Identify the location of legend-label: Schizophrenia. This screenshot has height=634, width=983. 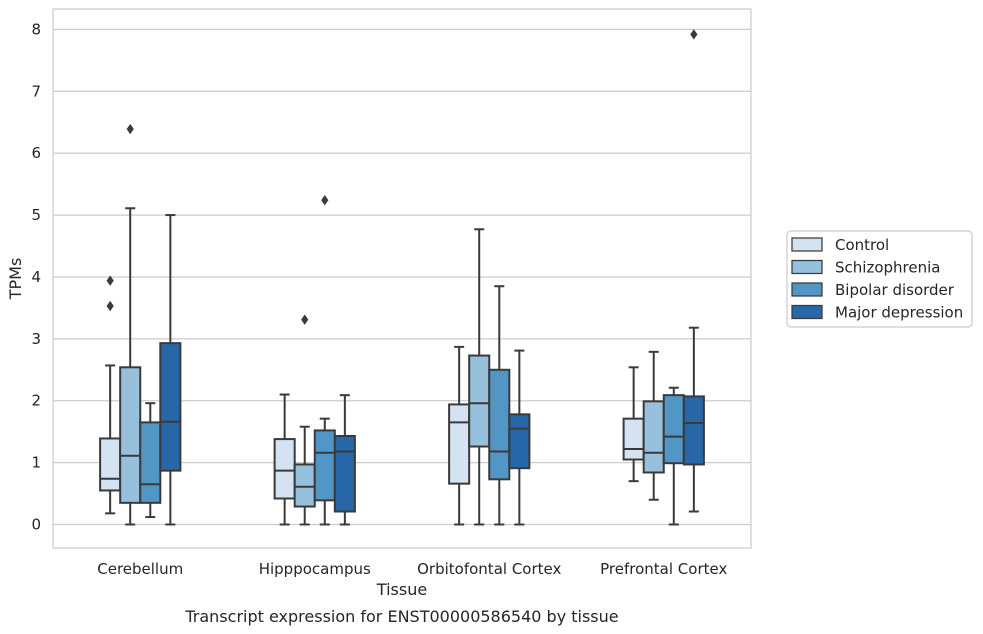
(887, 268).